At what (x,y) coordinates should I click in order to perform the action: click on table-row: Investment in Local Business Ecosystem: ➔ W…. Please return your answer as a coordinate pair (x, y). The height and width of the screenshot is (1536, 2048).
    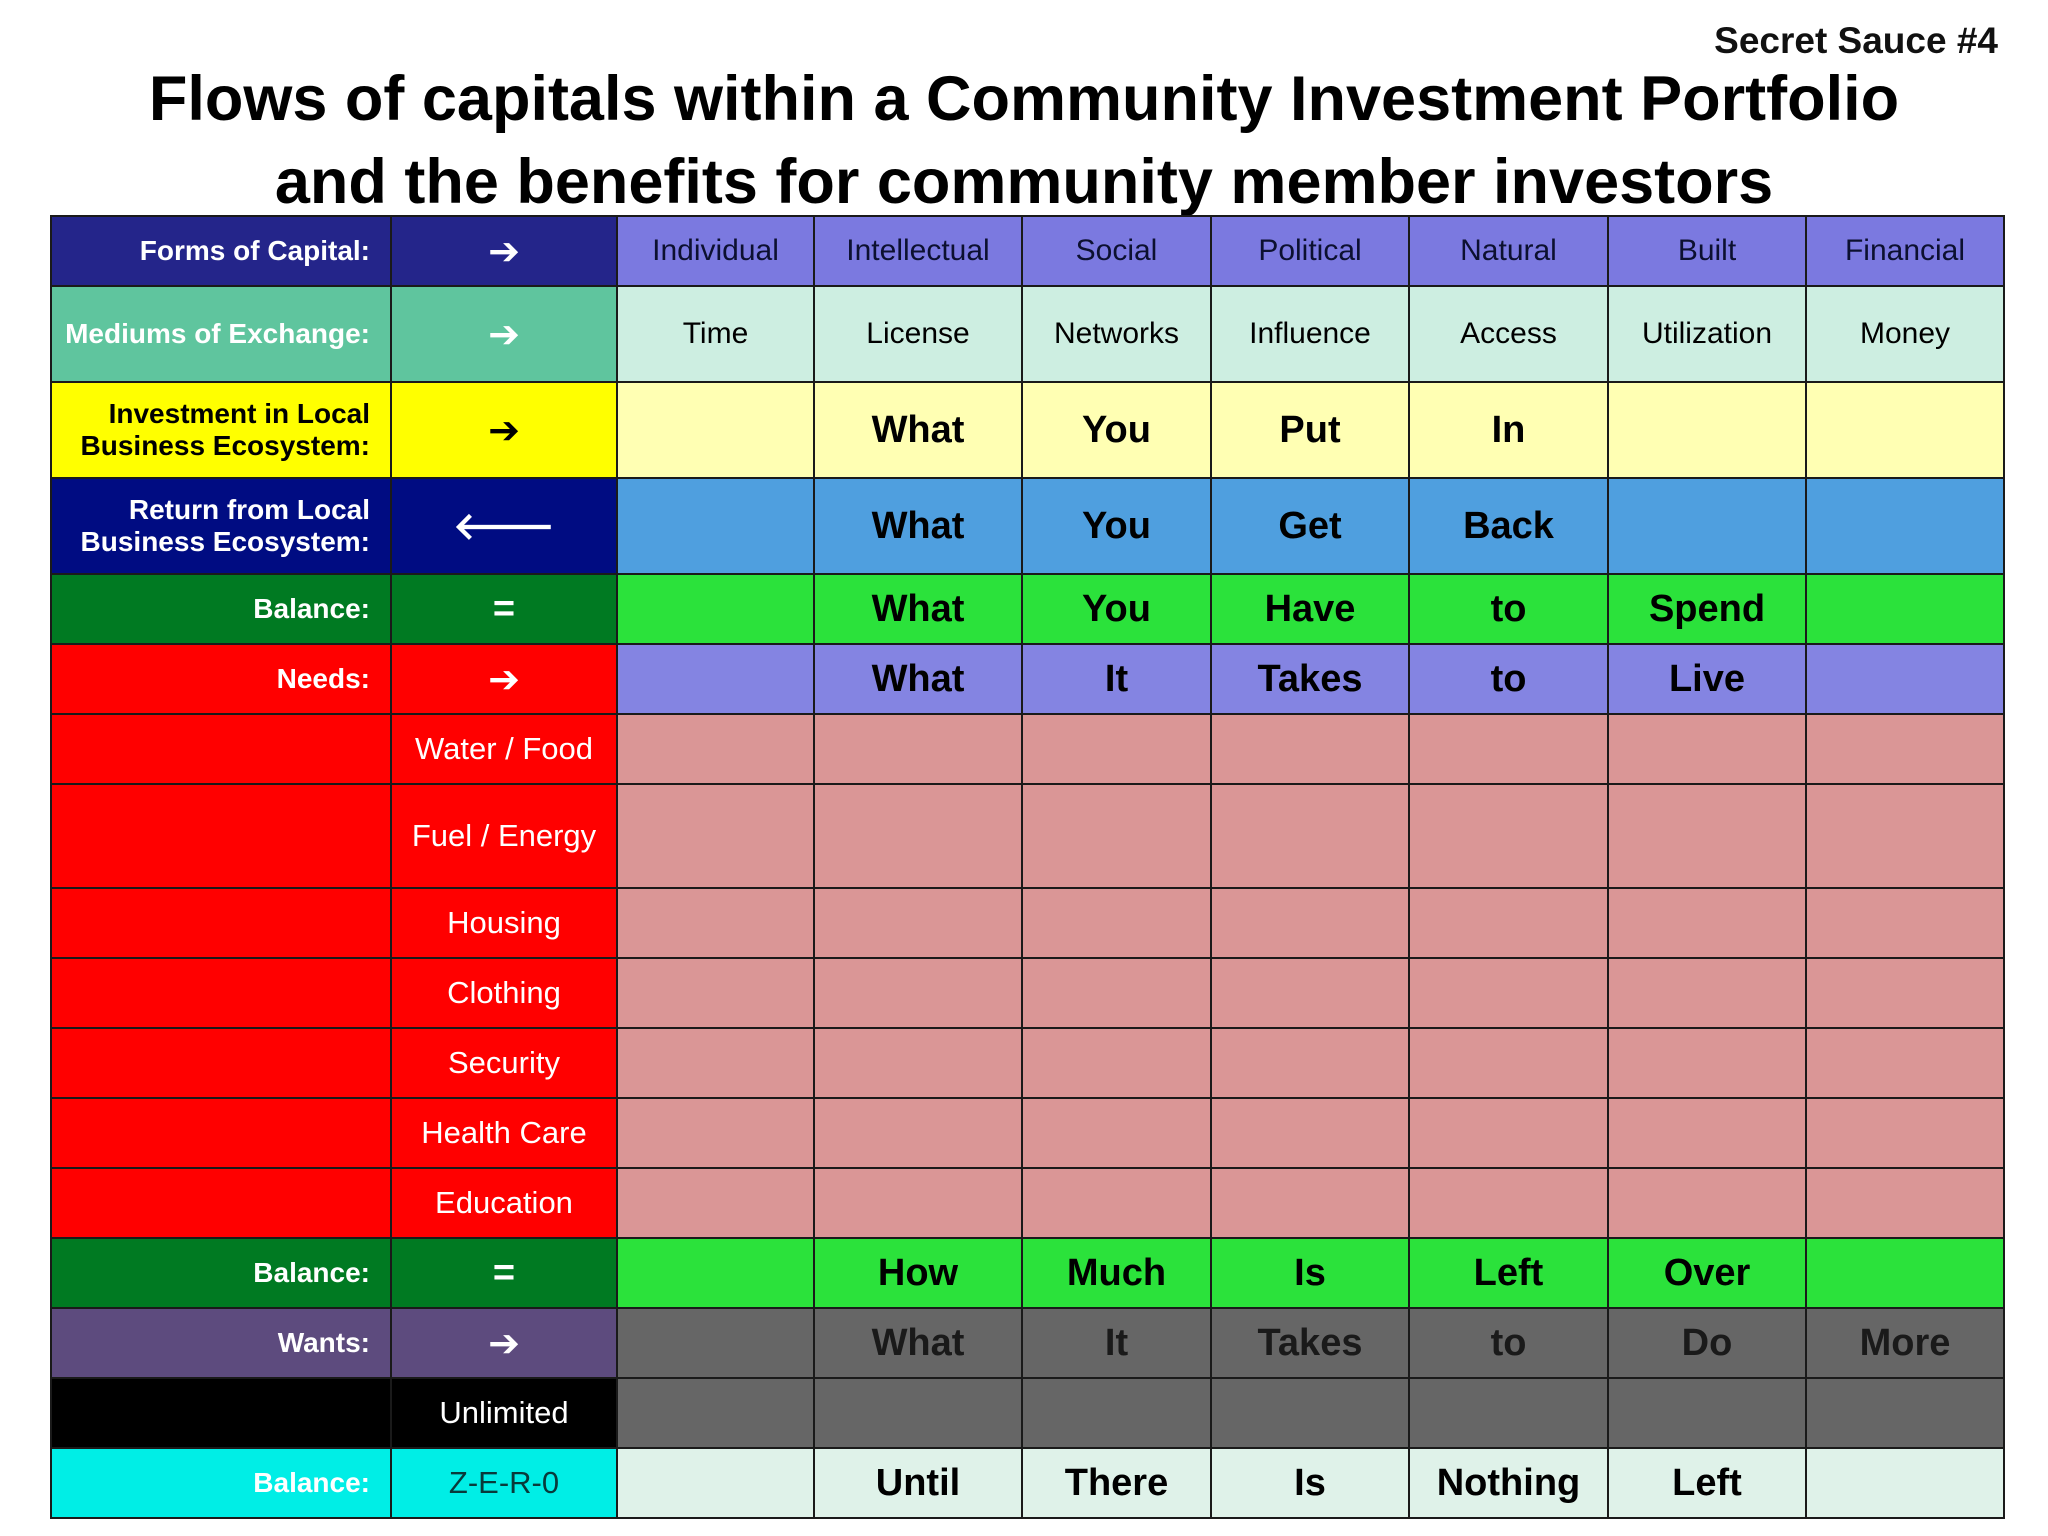
    Looking at the image, I should click on (1027, 430).